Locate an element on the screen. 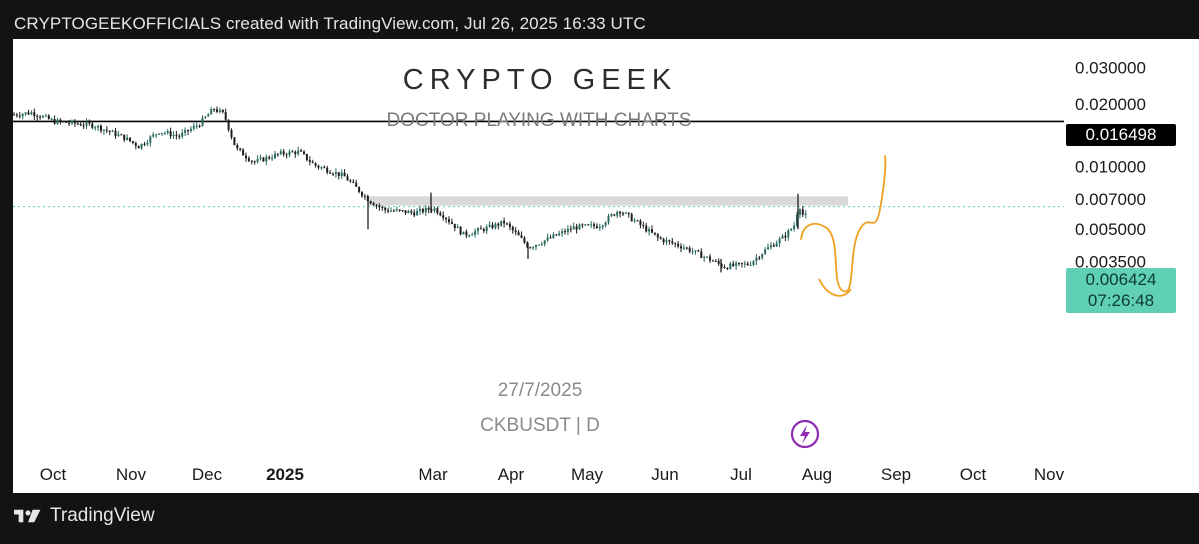  time-axis-label: Sep is located at coordinates (896, 474).